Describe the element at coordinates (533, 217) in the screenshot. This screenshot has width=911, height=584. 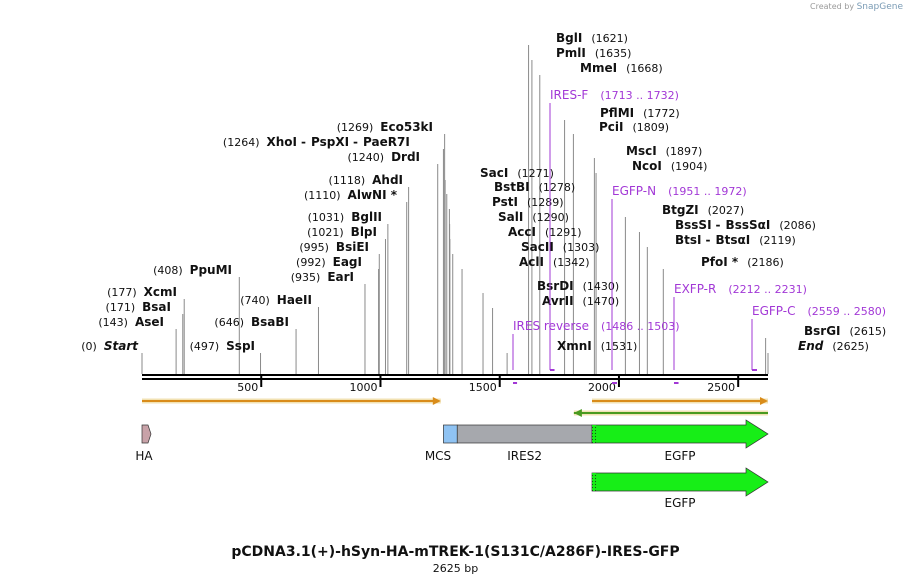
I see `site-sali: SalI (1290)` at that location.